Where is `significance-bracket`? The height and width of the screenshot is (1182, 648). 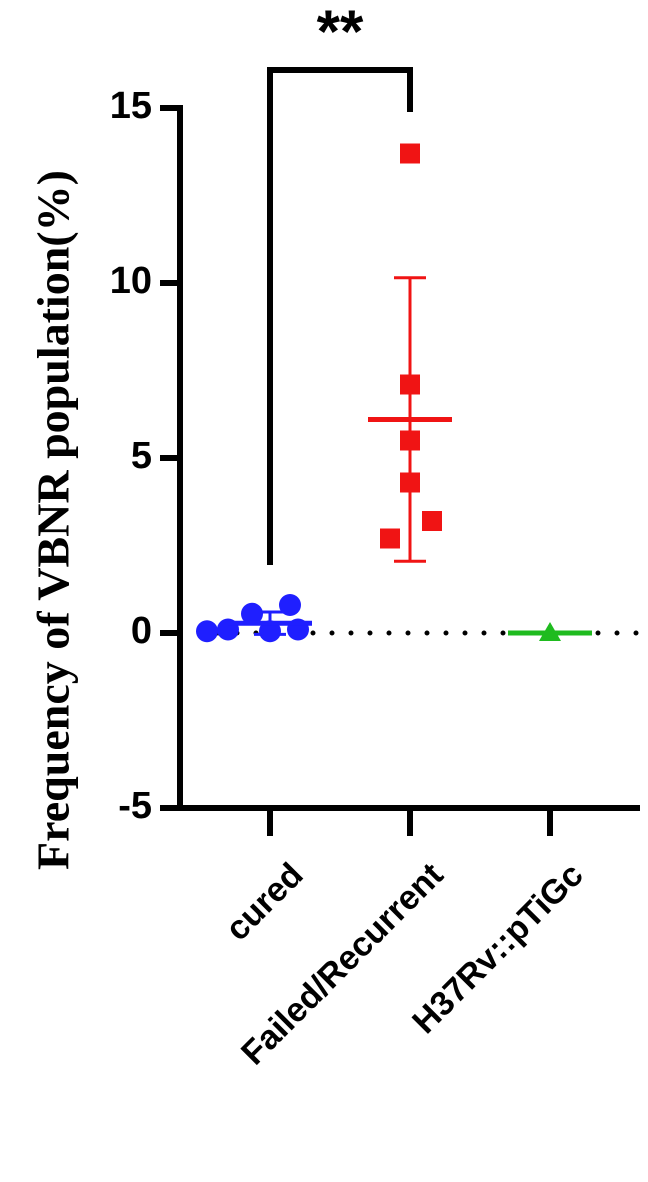
significance-bracket is located at coordinates (340, 316).